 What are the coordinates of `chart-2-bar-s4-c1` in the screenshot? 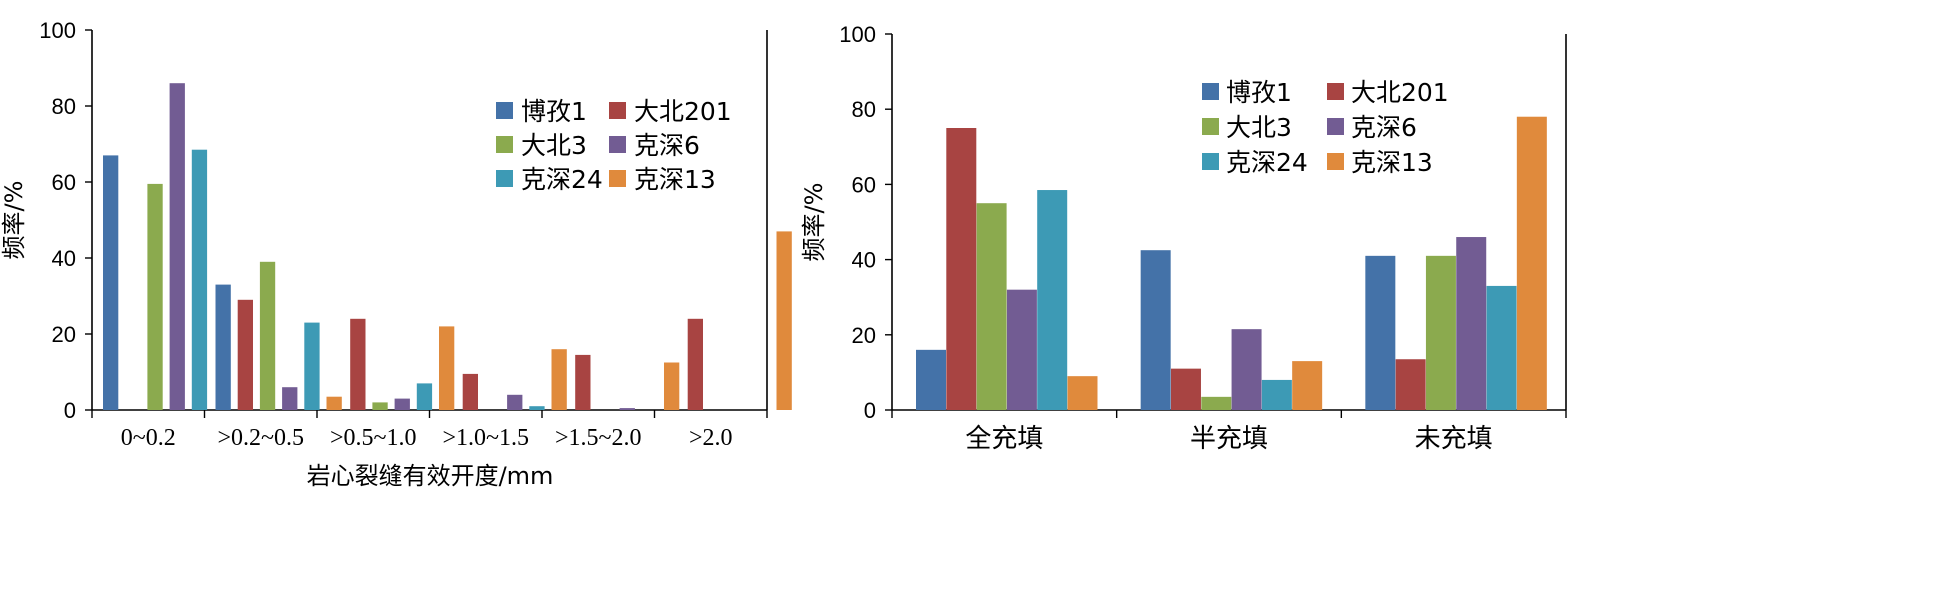 It's located at (1276, 394).